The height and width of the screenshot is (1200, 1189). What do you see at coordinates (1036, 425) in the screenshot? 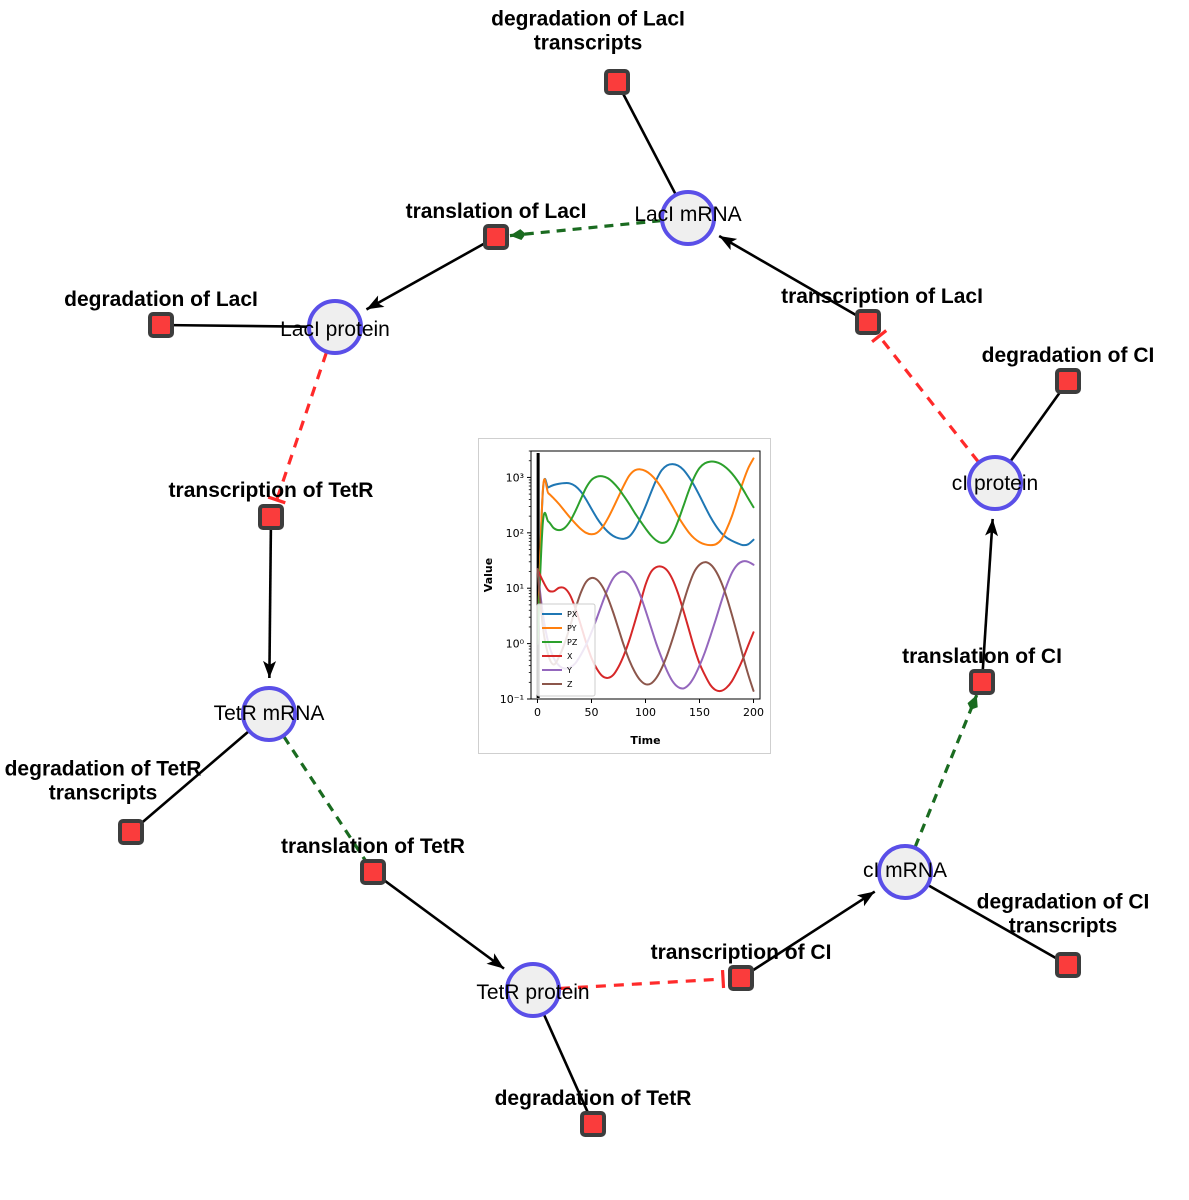
I see `edge-ci_protein-to-deg_ci` at bounding box center [1036, 425].